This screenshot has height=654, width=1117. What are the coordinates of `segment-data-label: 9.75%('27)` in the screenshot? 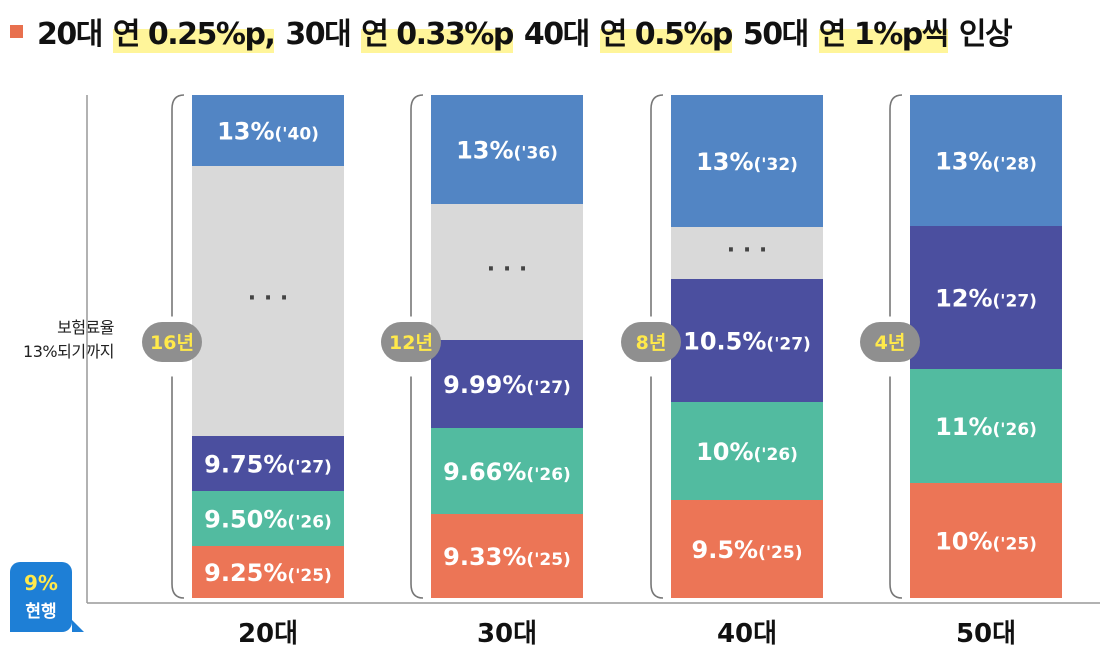 It's located at (268, 465).